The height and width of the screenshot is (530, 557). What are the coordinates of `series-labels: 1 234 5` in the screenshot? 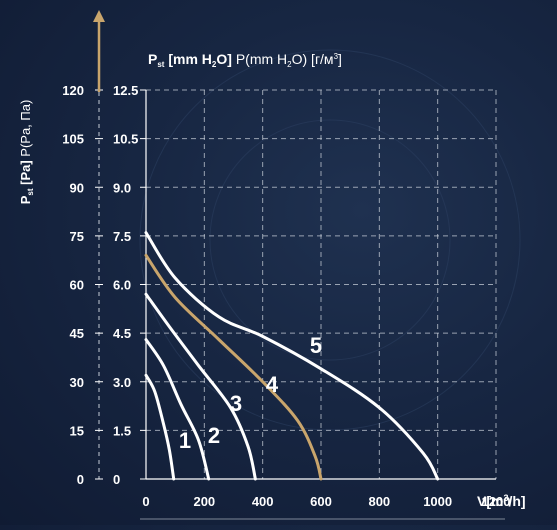 It's located at (250, 393).